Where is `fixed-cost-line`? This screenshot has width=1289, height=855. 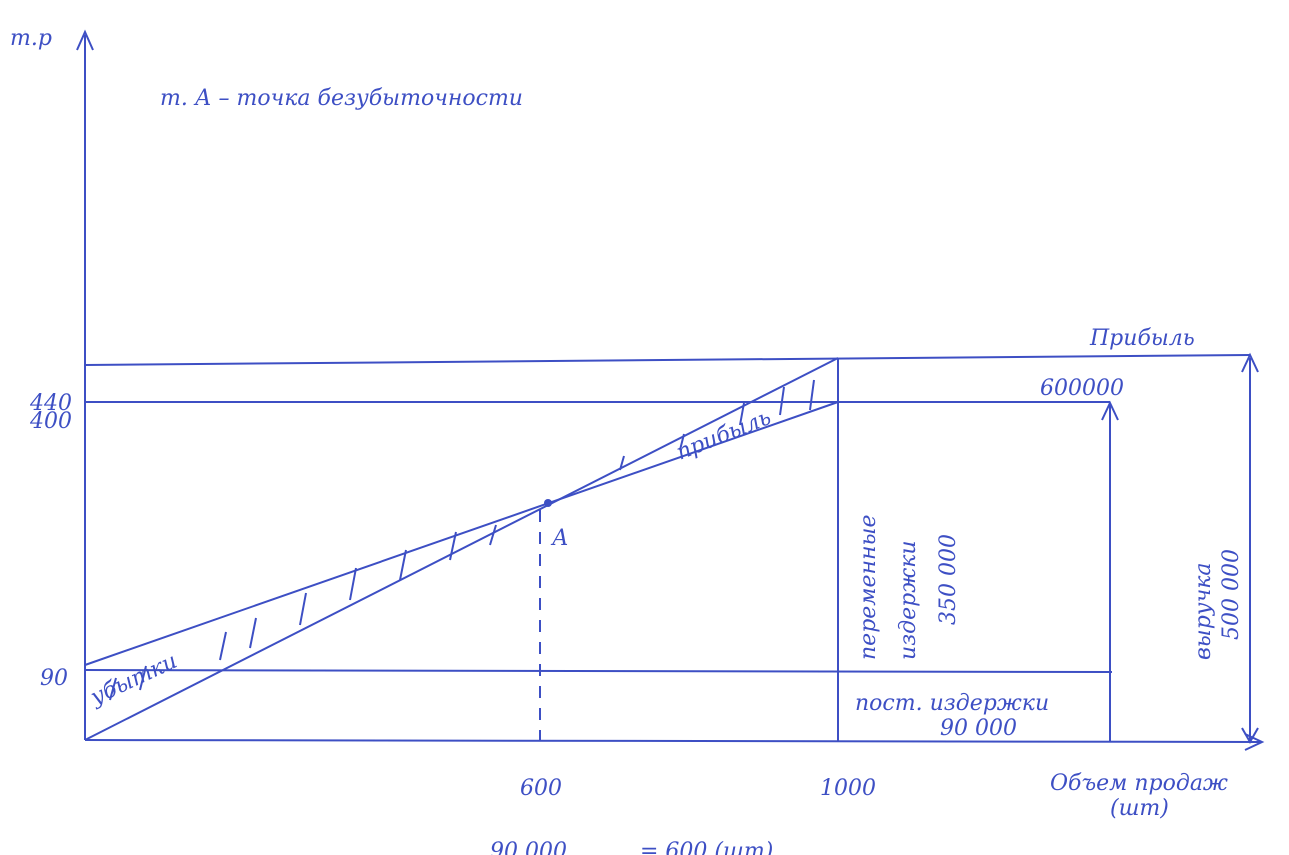
fixed-cost-line is located at coordinates (598, 671).